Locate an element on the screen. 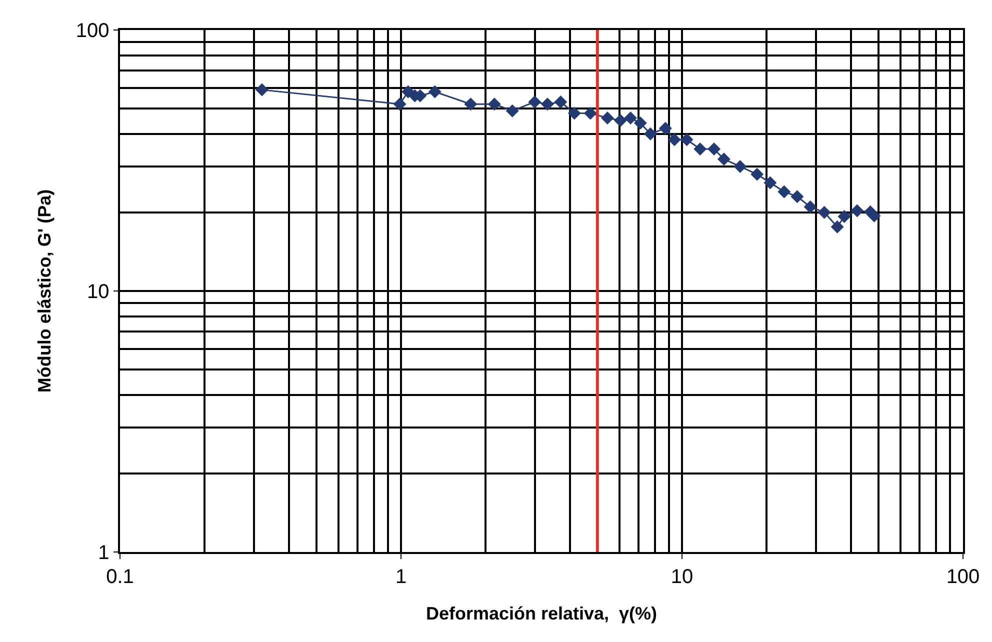 Image resolution: width=992 pixels, height=642 pixels. x-axis-title: Deformación relativa, γ(%) is located at coordinates (542, 613).